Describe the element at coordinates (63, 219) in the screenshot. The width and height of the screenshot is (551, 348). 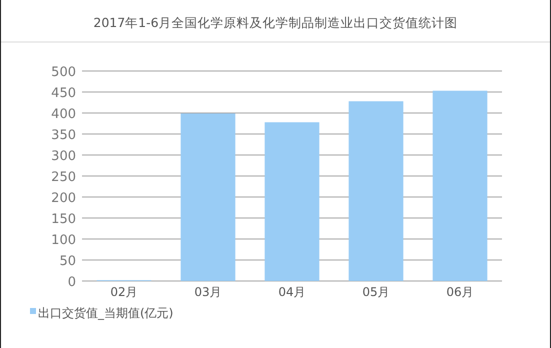
I see `y-tick-label: 150` at that location.